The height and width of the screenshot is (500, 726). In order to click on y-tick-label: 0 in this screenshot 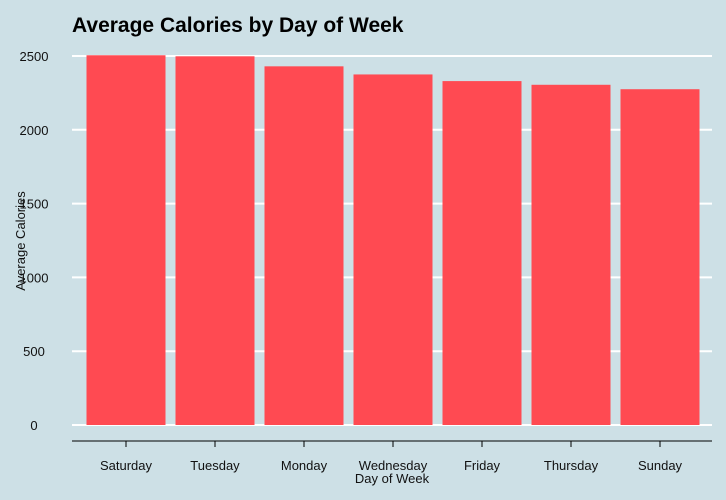, I will do `click(33, 425)`.